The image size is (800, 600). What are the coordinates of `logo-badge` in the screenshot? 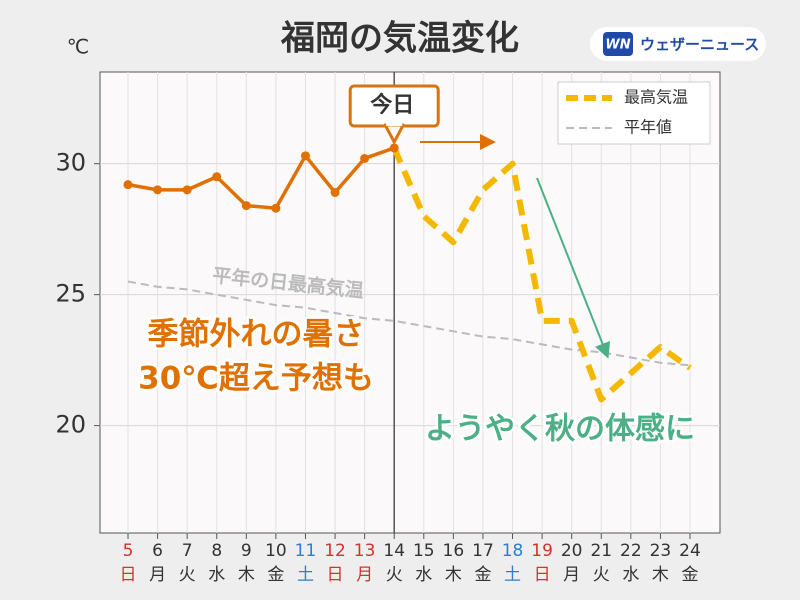 It's located at (618, 44).